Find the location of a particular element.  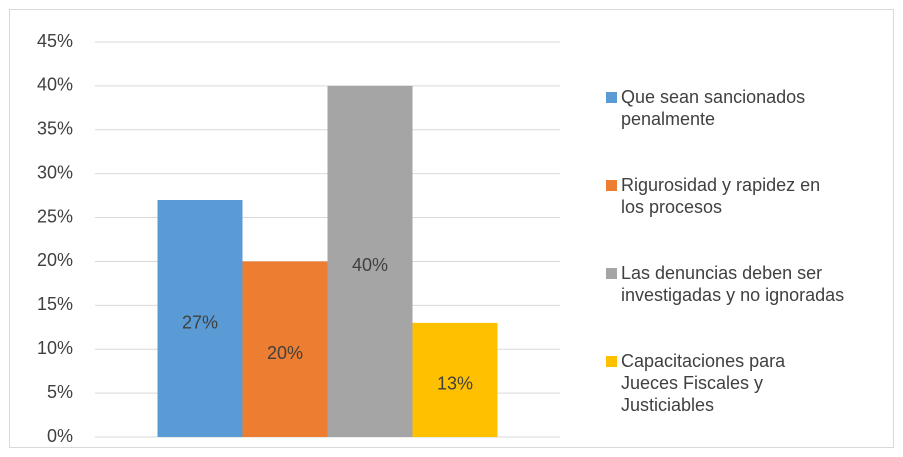

data-label: 40% is located at coordinates (370, 265).